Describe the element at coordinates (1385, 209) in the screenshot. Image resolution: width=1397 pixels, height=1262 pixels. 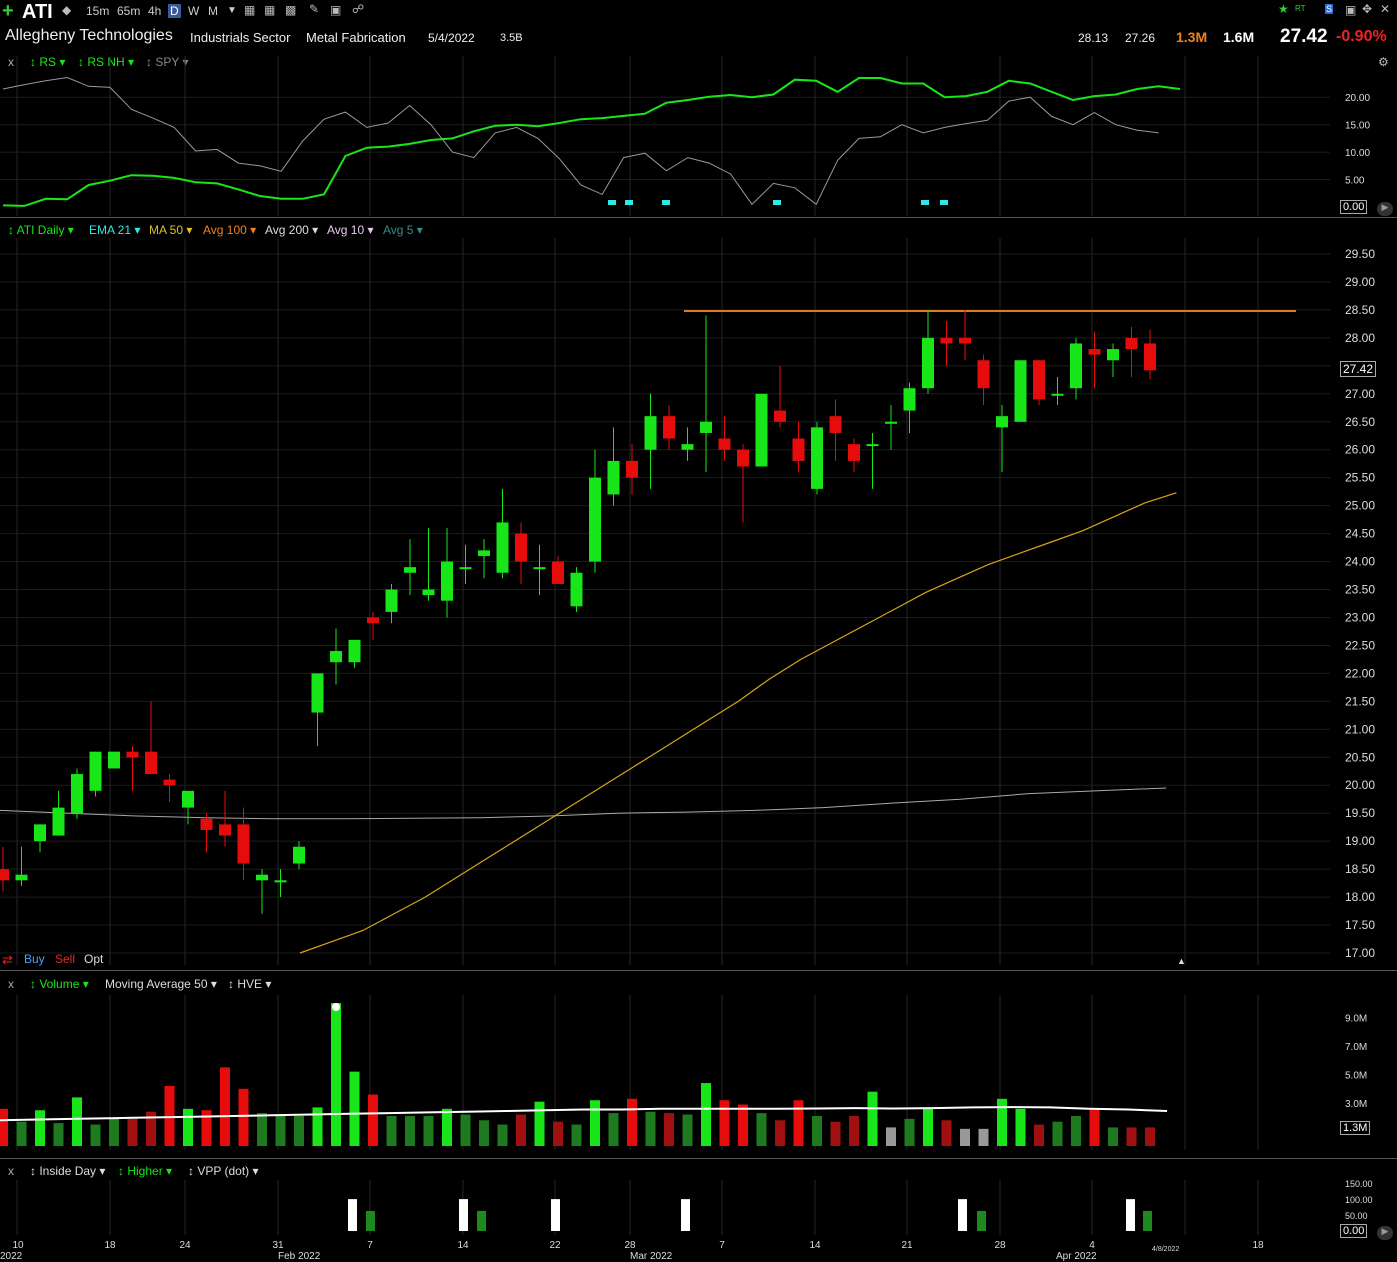
I see `rs-scroll-icon: ▶` at that location.